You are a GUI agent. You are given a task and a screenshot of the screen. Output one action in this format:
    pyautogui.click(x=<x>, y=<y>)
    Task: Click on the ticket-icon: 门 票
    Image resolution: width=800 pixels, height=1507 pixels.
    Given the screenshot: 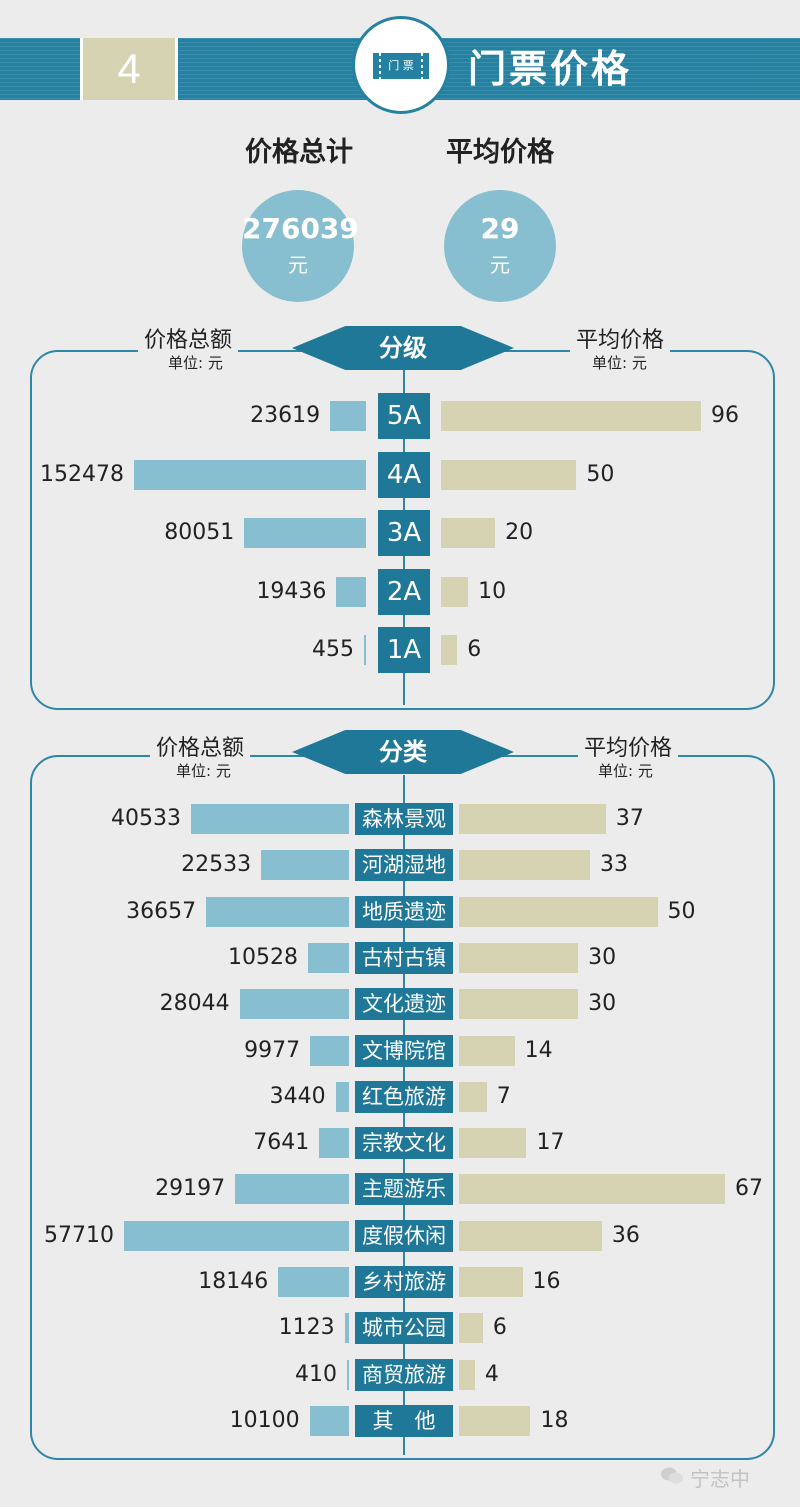 What is the action you would take?
    pyautogui.click(x=401, y=66)
    